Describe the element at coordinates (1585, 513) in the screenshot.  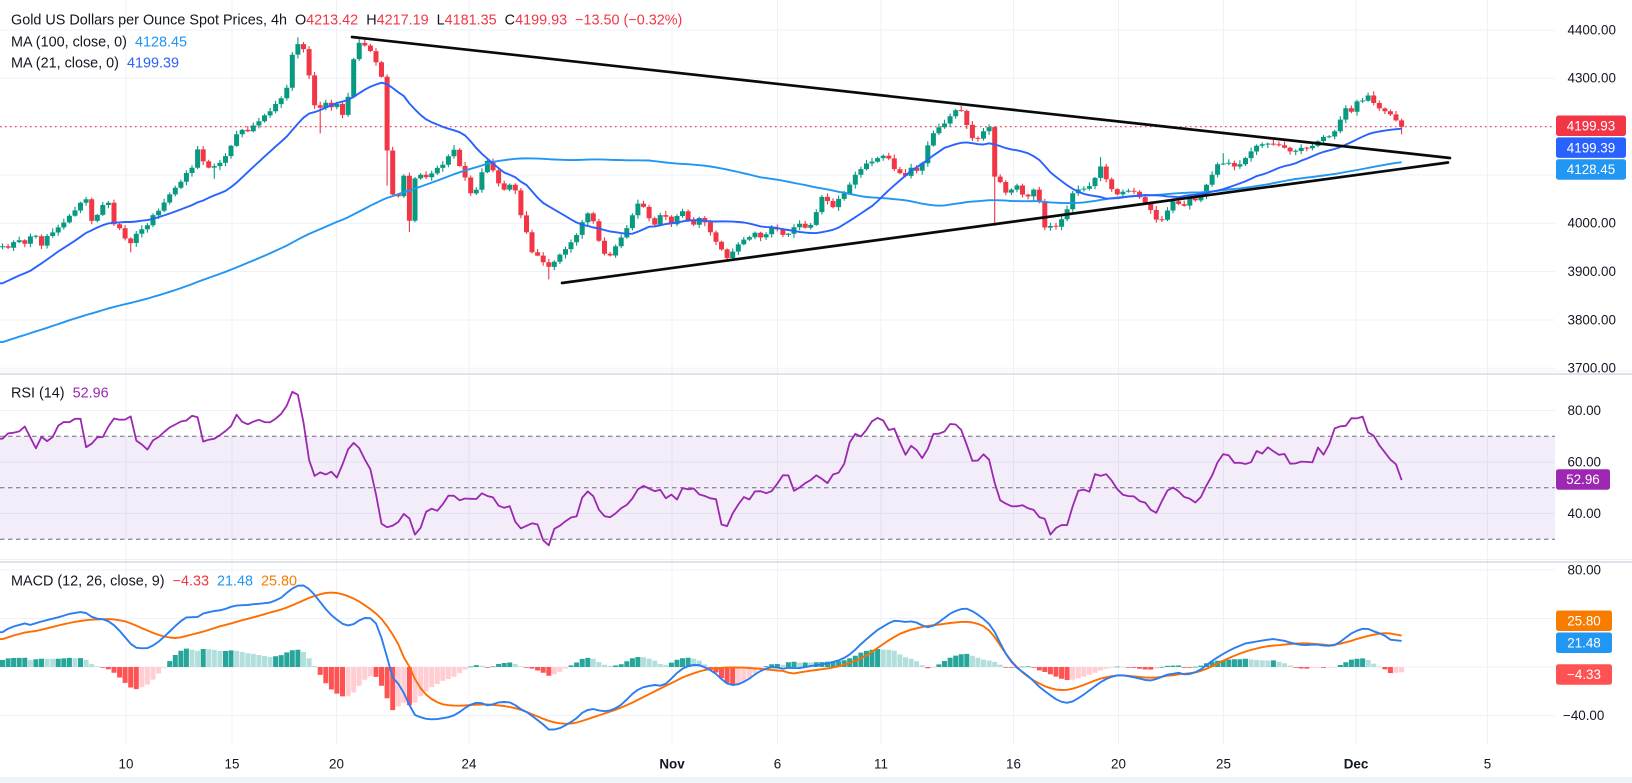
I see `svg-text: 40.00` at that location.